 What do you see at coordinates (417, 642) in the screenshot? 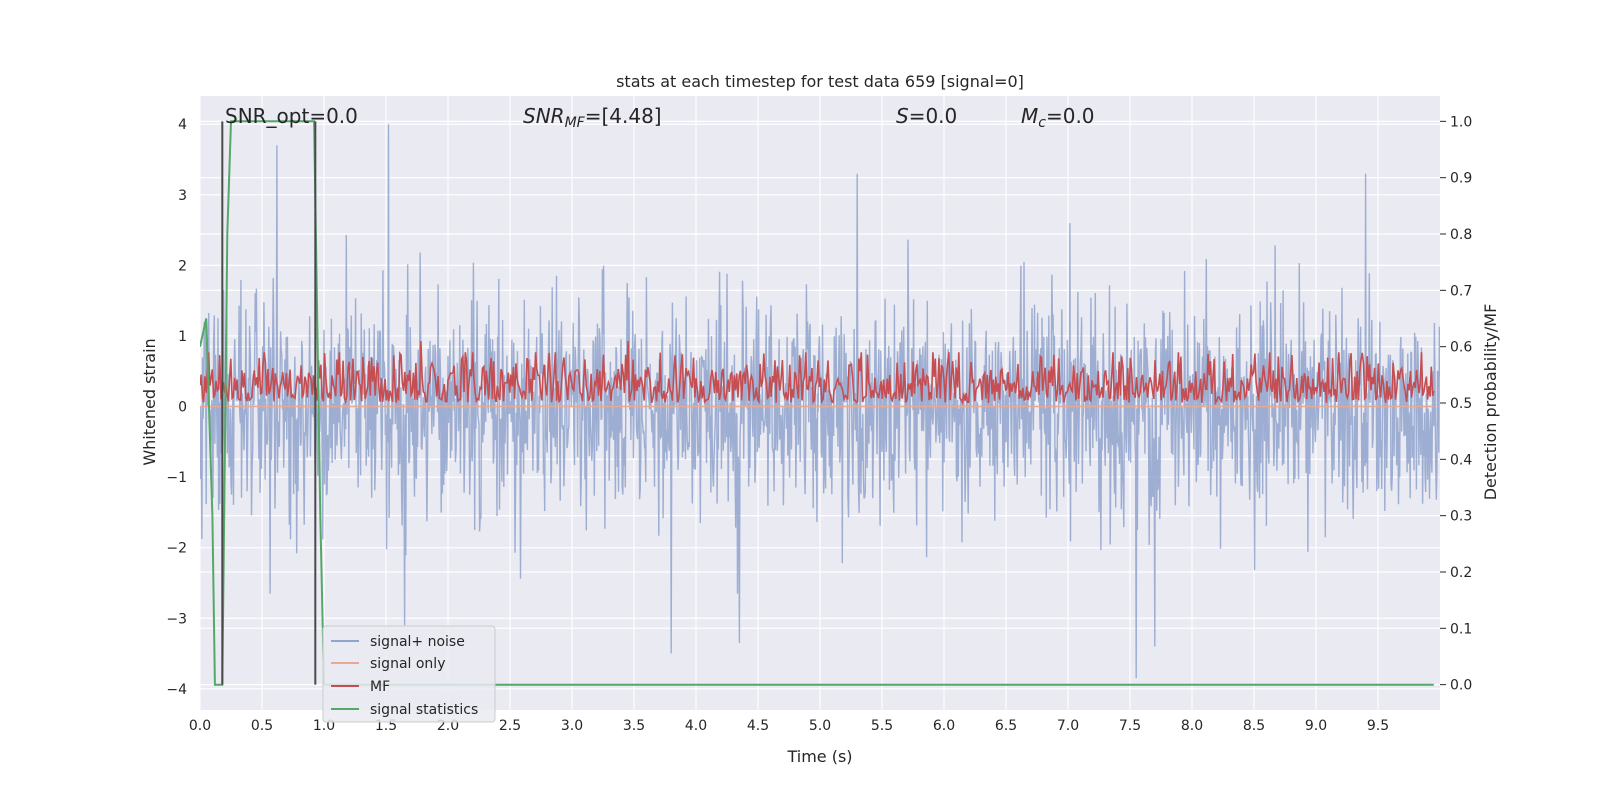
I see `legend-label-signal-noise: signal+ noise` at bounding box center [417, 642].